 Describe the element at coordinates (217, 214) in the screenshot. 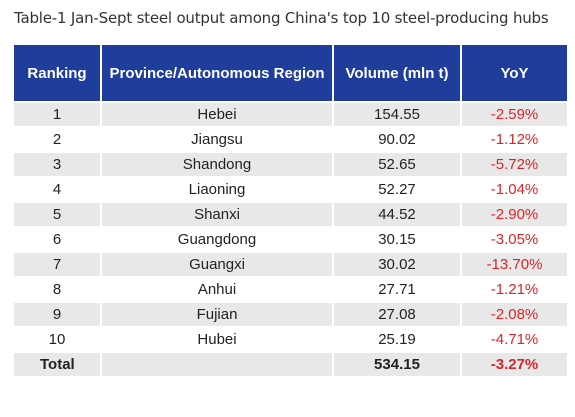

I see `region-cell: Shanxi` at that location.